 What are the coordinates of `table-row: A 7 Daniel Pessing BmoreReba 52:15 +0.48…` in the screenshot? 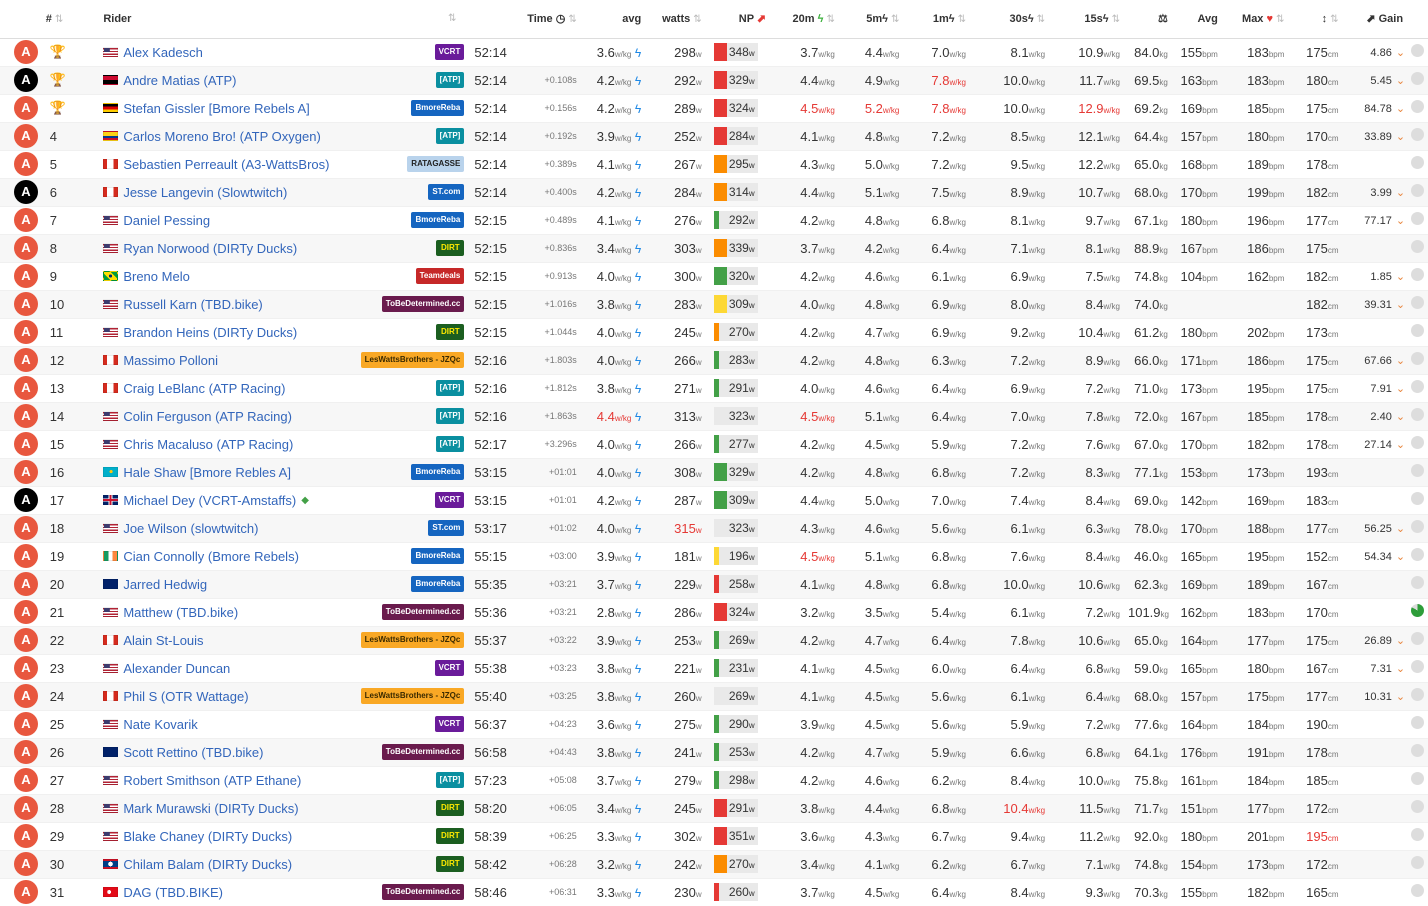 It's located at (714, 220).